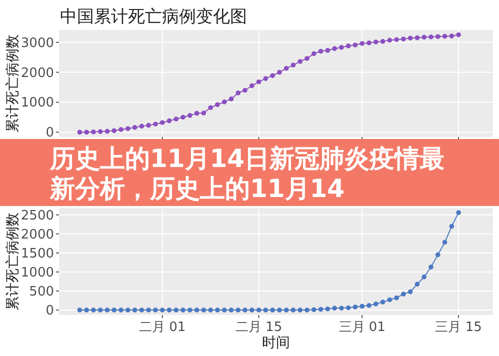 The height and width of the screenshot is (356, 499). What do you see at coordinates (276, 343) in the screenshot?
I see `x-axis-title: 时间` at bounding box center [276, 343].